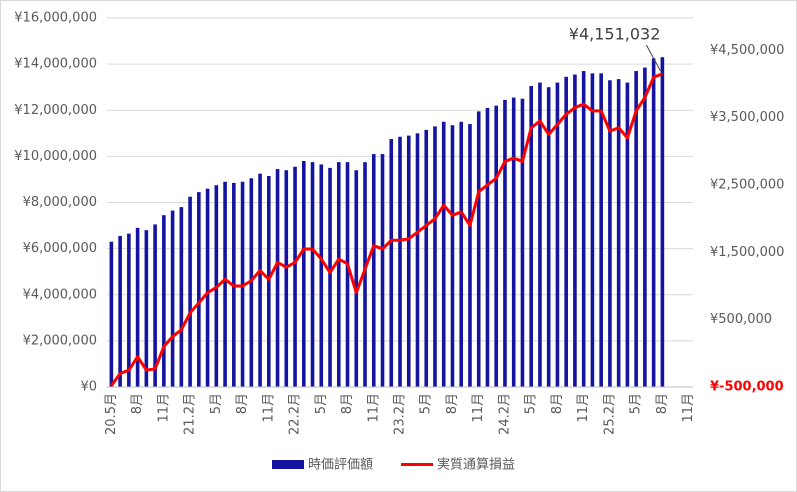  Describe the element at coordinates (55, 18) in the screenshot. I see `y-tick-label: ¥16,000,000` at that location.